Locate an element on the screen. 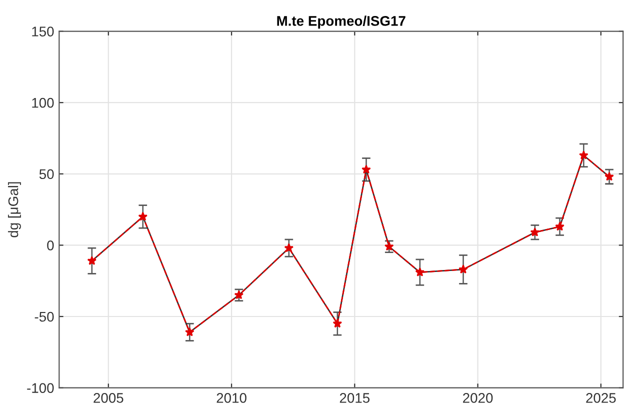 Image resolution: width=643 pixels, height=417 pixels. y-tick-label: 100 is located at coordinates (43, 103).